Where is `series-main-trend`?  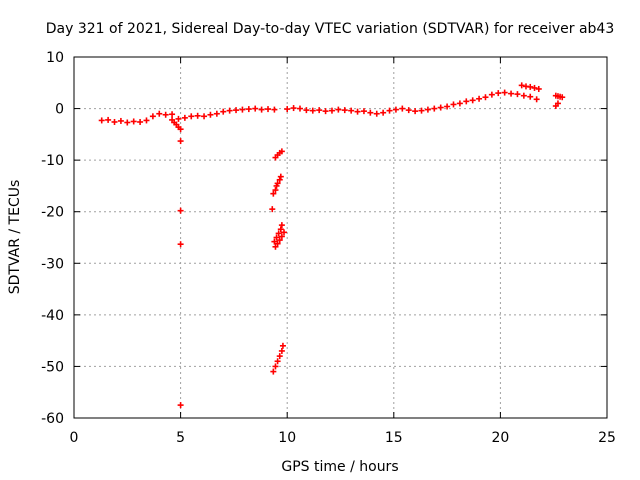
series-main-trend is located at coordinates (319, 107).